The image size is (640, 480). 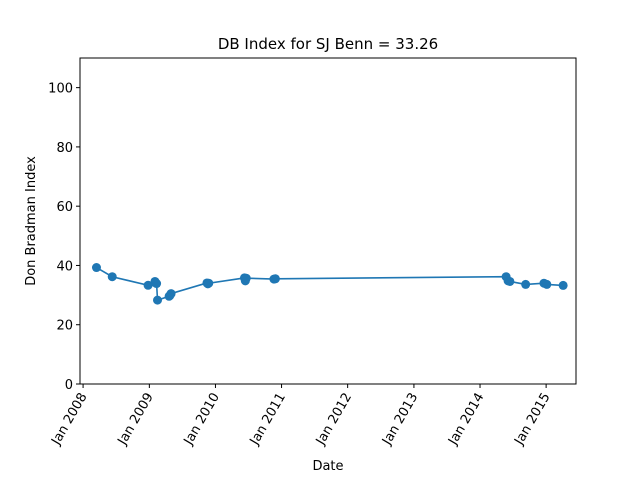 What do you see at coordinates (329, 284) in the screenshot?
I see `series-layer` at bounding box center [329, 284].